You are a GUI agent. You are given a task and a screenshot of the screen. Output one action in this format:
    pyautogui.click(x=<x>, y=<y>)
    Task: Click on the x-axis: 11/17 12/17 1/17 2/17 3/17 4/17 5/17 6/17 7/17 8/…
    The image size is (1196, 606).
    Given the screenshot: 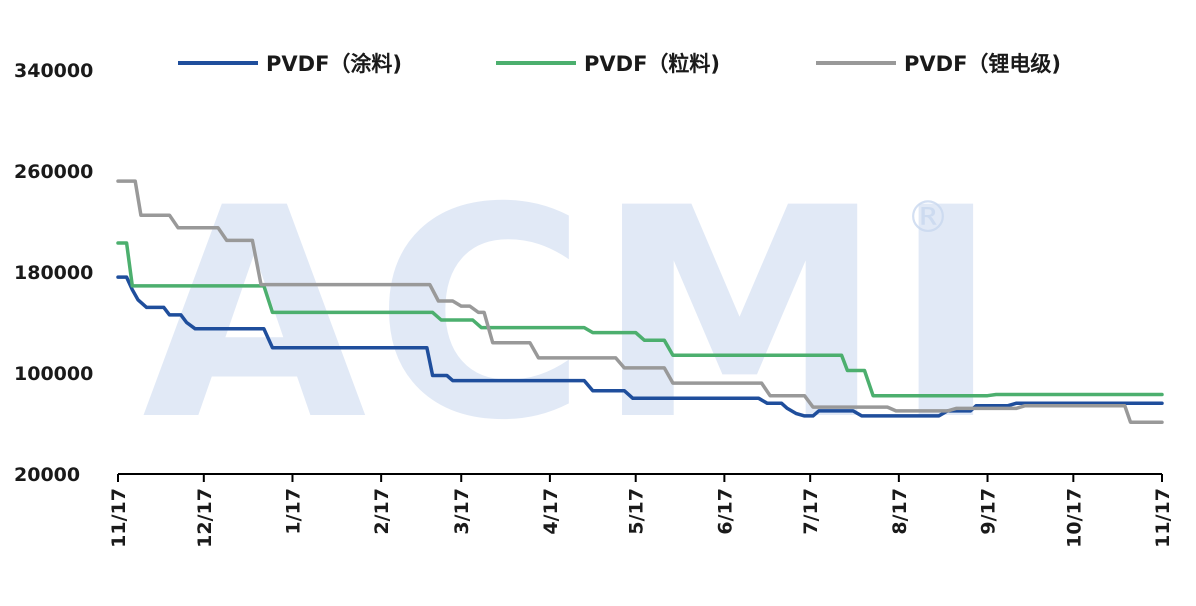 What is the action you would take?
    pyautogui.click(x=641, y=510)
    